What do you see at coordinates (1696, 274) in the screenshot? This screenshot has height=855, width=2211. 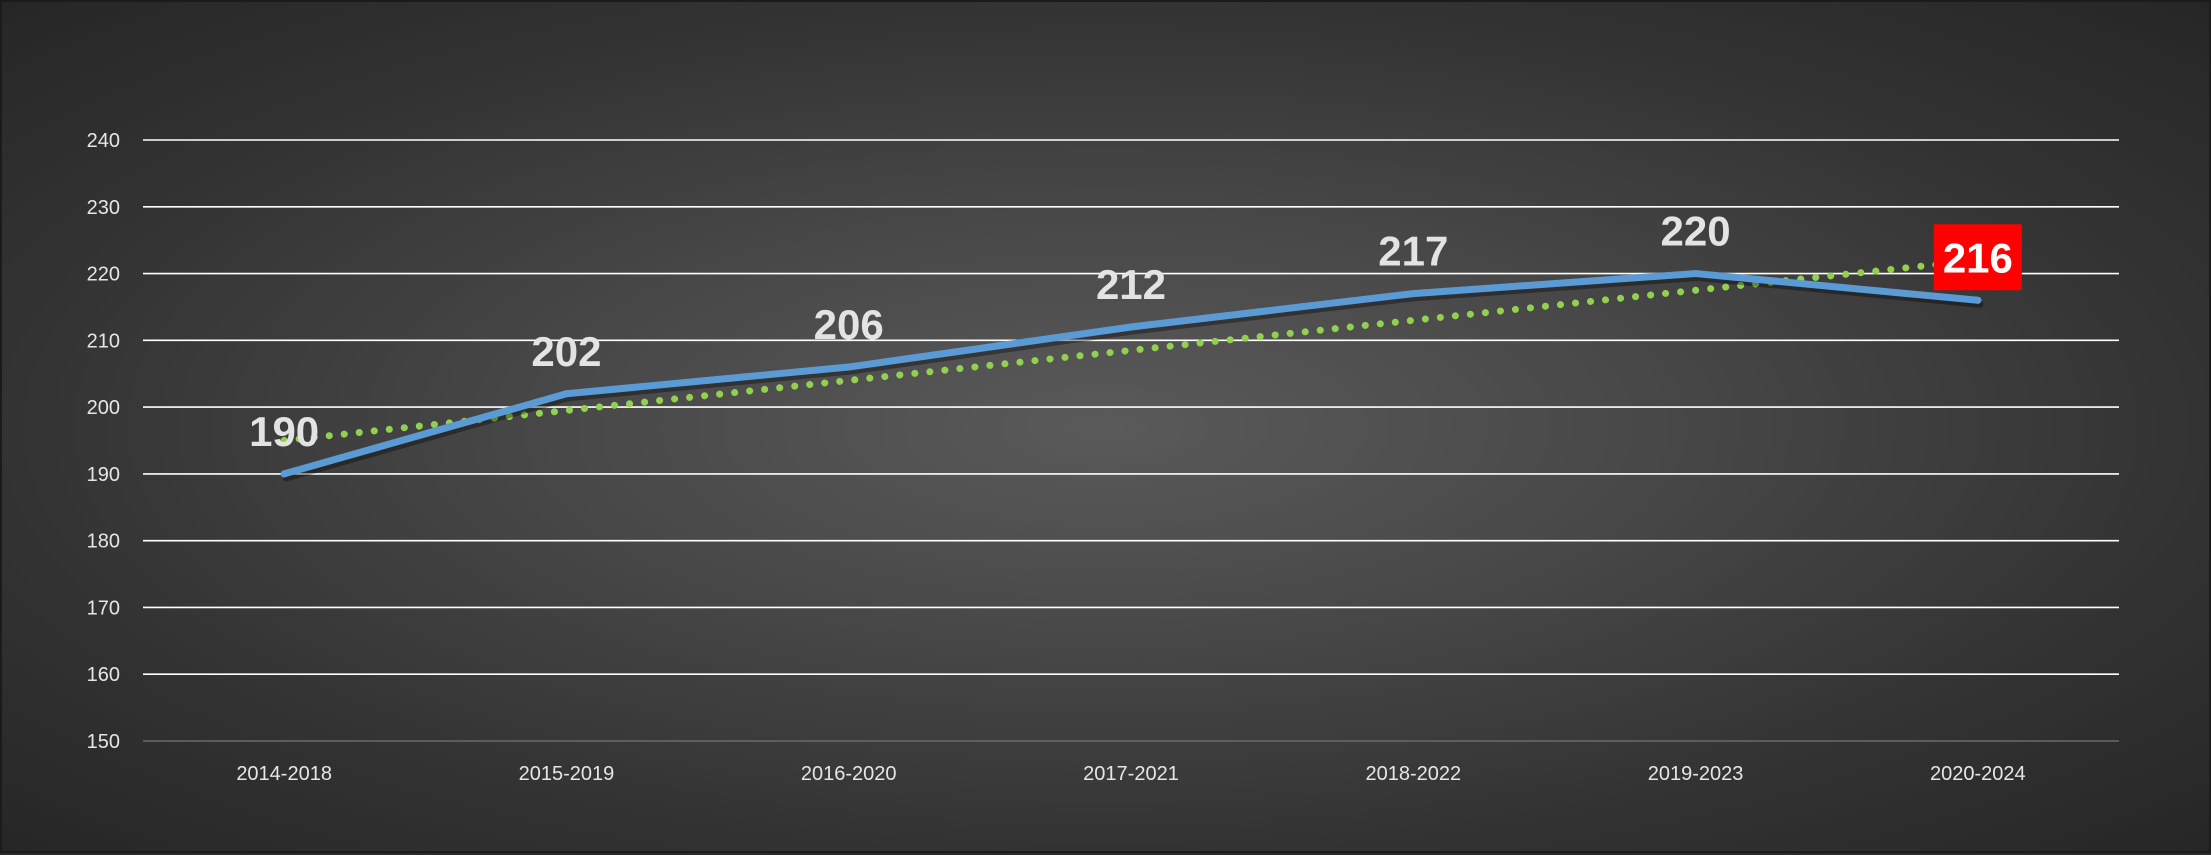 I see `data-point-2019-2023` at bounding box center [1696, 274].